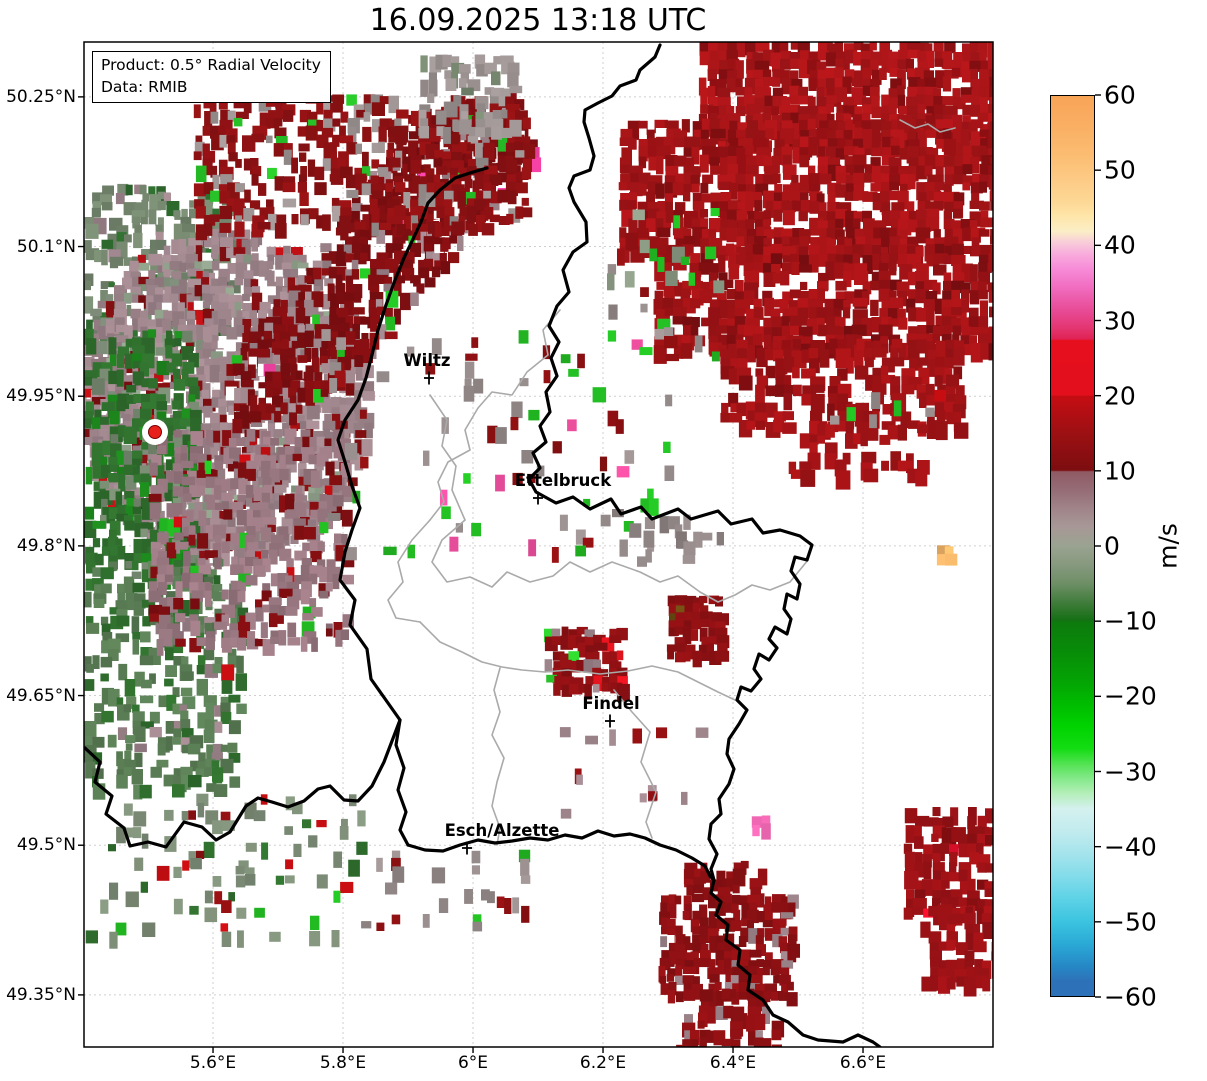 This screenshot has width=1207, height=1081. Describe the element at coordinates (1130, 922) in the screenshot. I see `colorbar-tick-label: −50` at that location.